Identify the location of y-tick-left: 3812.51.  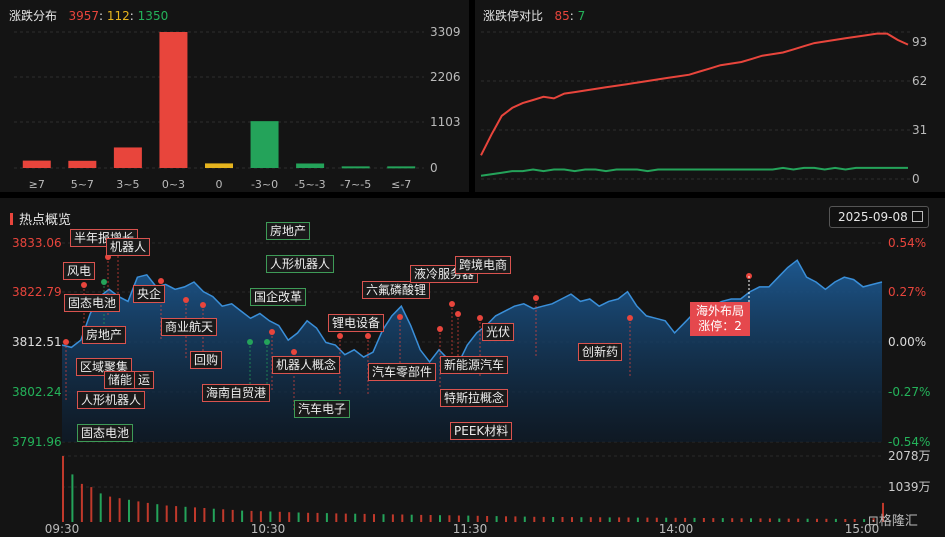
(37, 342).